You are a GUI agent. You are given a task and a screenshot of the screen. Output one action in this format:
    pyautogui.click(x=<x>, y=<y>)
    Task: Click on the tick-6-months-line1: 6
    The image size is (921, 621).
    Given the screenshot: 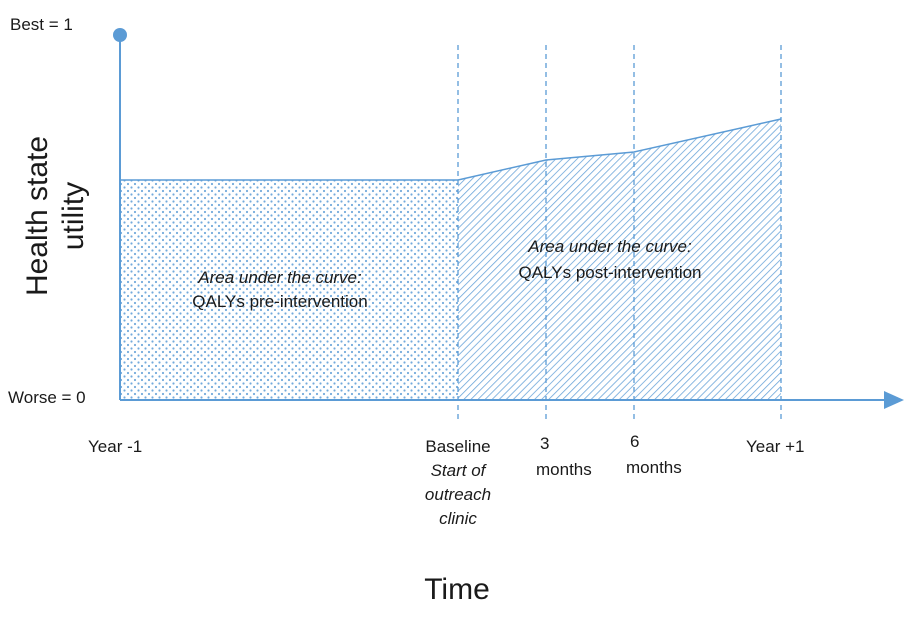 What is the action you would take?
    pyautogui.click(x=635, y=441)
    